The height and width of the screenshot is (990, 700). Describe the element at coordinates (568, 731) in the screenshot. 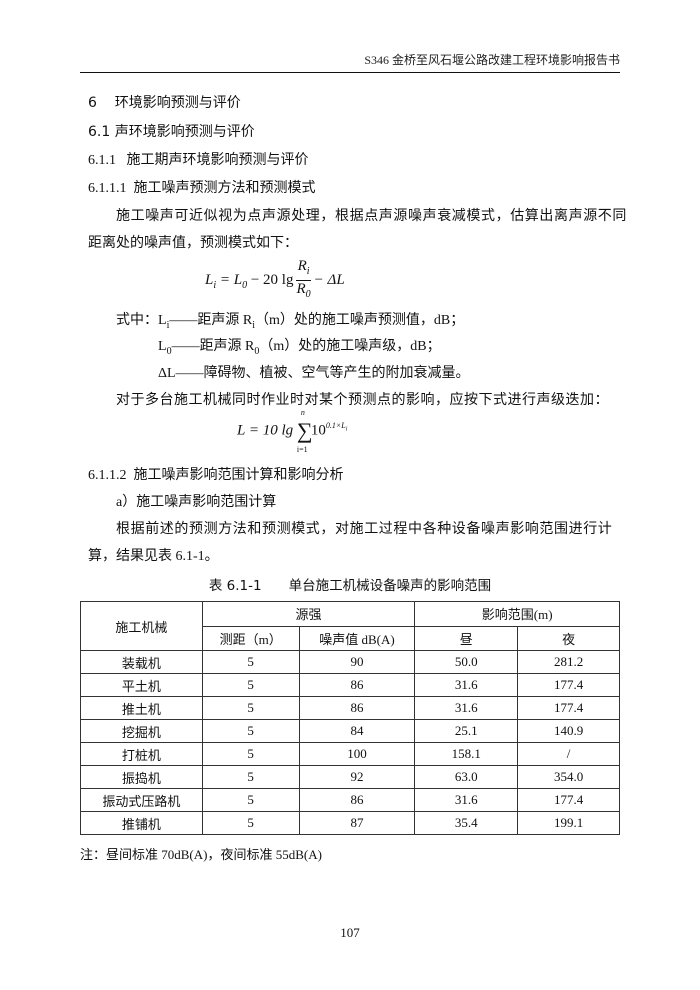

I see `table-cell: 140.9` at that location.